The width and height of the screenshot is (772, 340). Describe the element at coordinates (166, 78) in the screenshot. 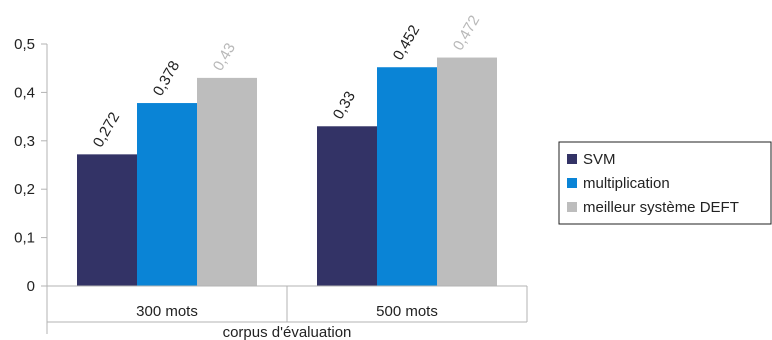

I see `data-label: 0,378` at that location.